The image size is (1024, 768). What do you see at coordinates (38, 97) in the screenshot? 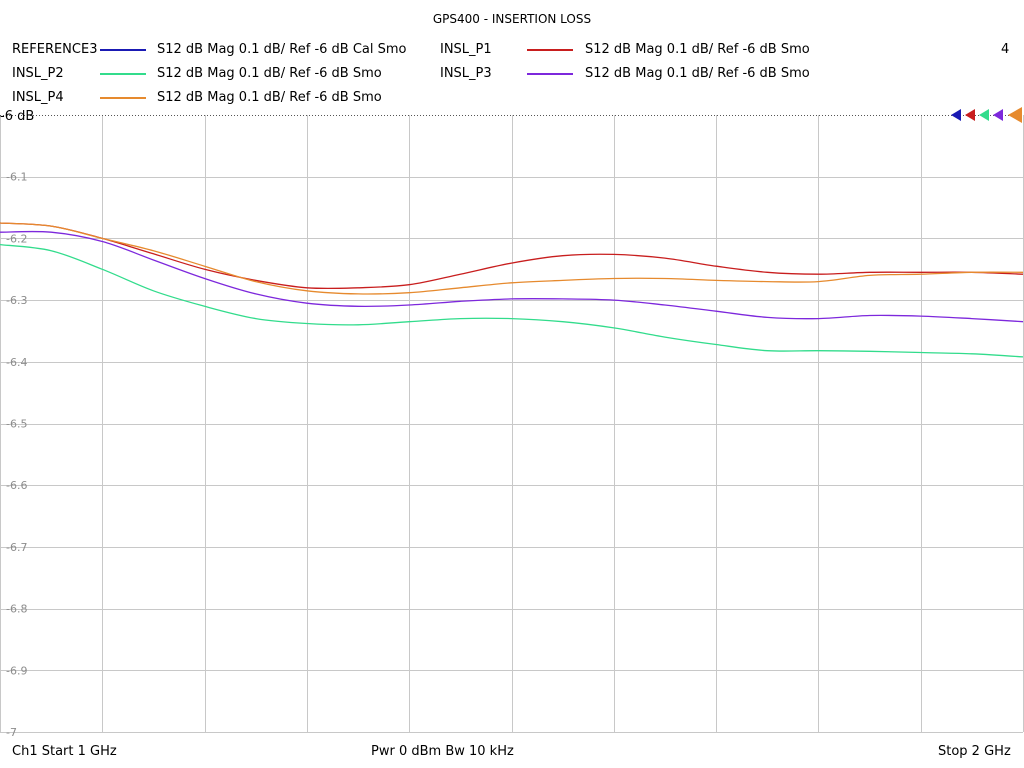
I see `legend-name: INSL_P4` at bounding box center [38, 97].